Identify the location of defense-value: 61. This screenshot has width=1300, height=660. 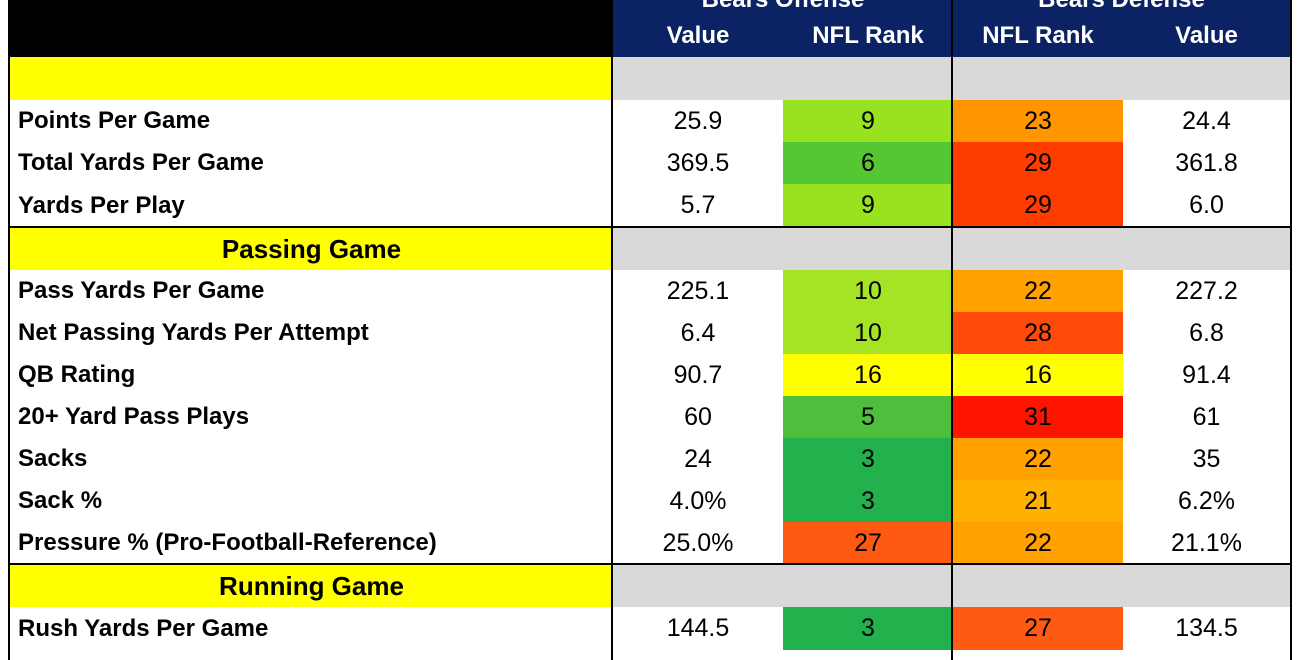
(1206, 416).